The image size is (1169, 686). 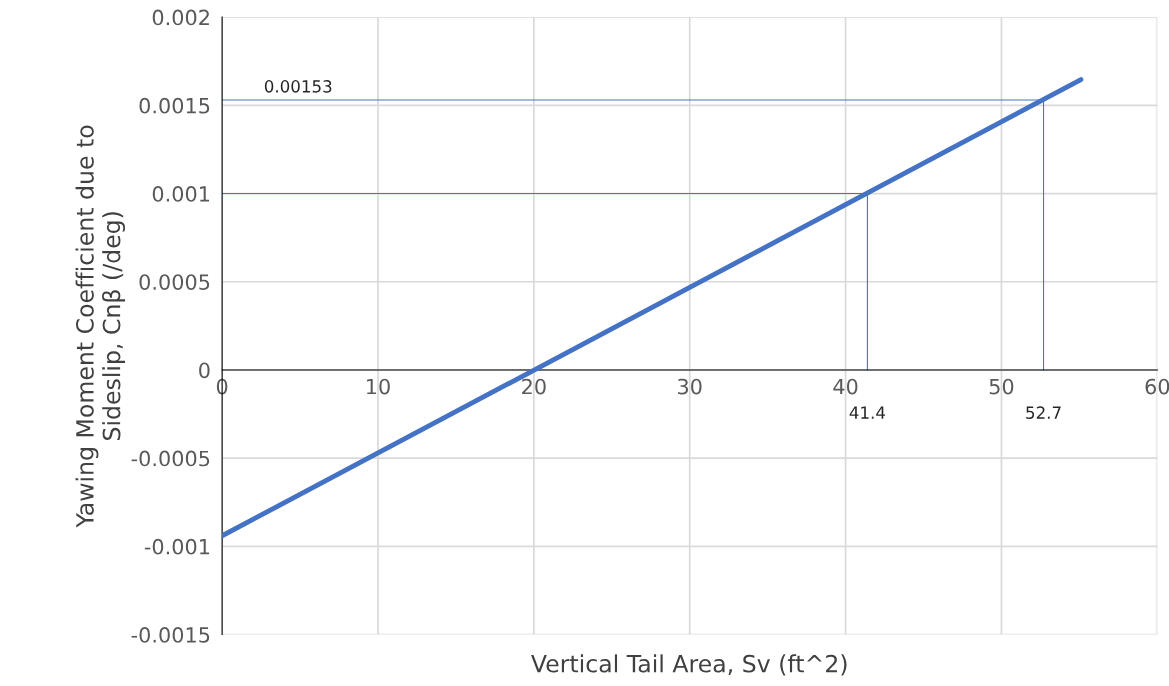 What do you see at coordinates (298, 86) in the screenshot?
I see `annotation: 0.00153` at bounding box center [298, 86].